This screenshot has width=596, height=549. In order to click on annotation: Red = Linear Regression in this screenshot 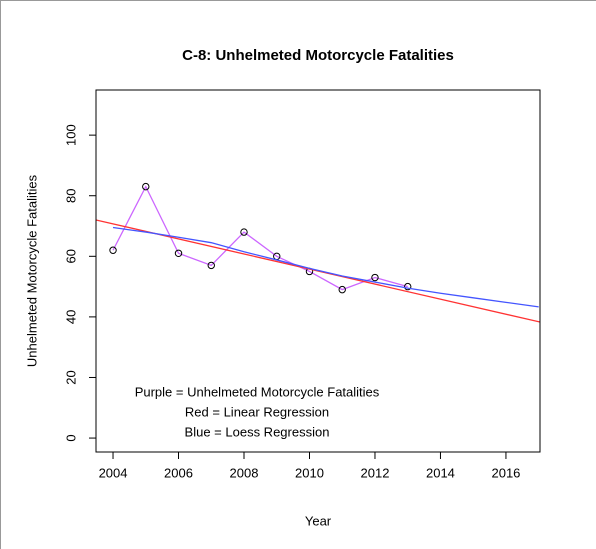, I will do `click(257, 411)`.